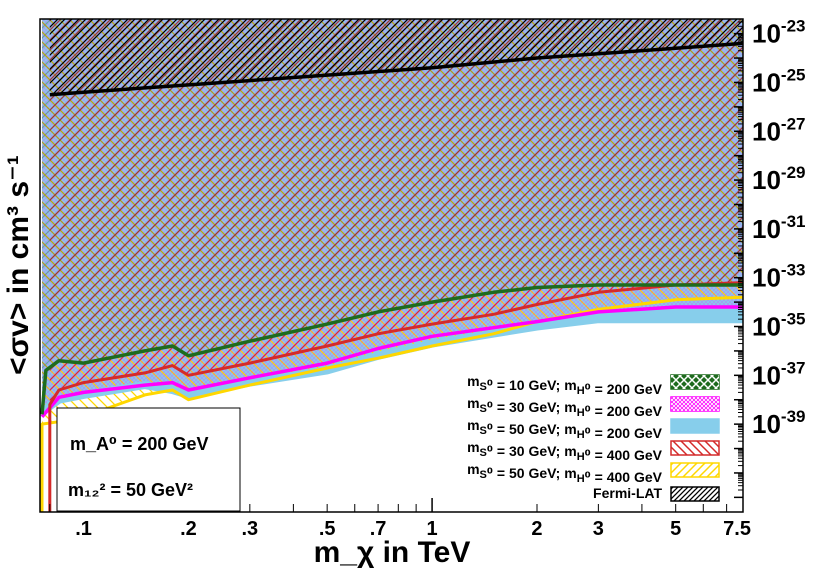  What do you see at coordinates (400, 519) in the screenshot?
I see `x-axis-ticks: .1 .2 .3 .5 .7 1 2 3 5 7.5` at bounding box center [400, 519].